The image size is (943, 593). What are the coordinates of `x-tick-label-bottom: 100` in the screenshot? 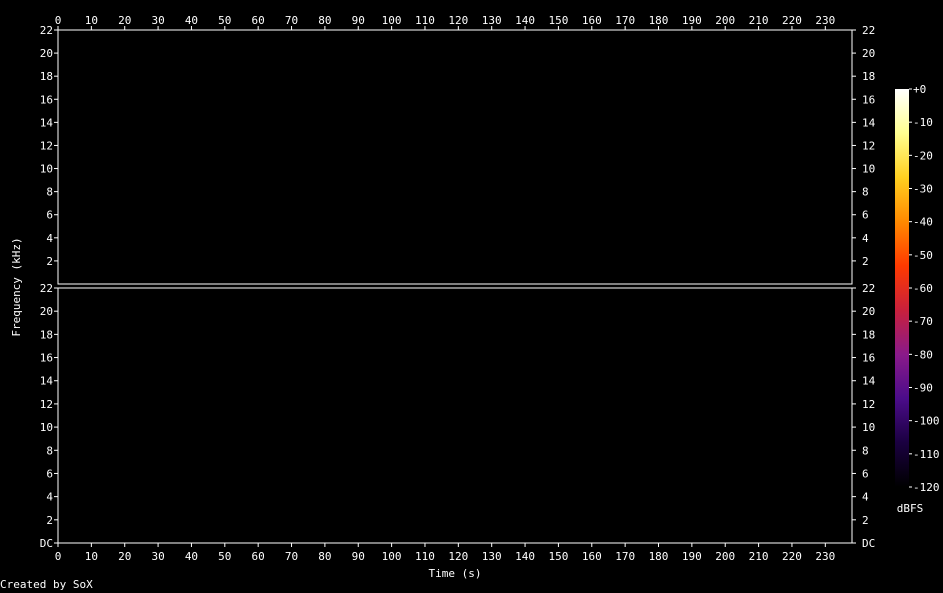 It's located at (392, 556).